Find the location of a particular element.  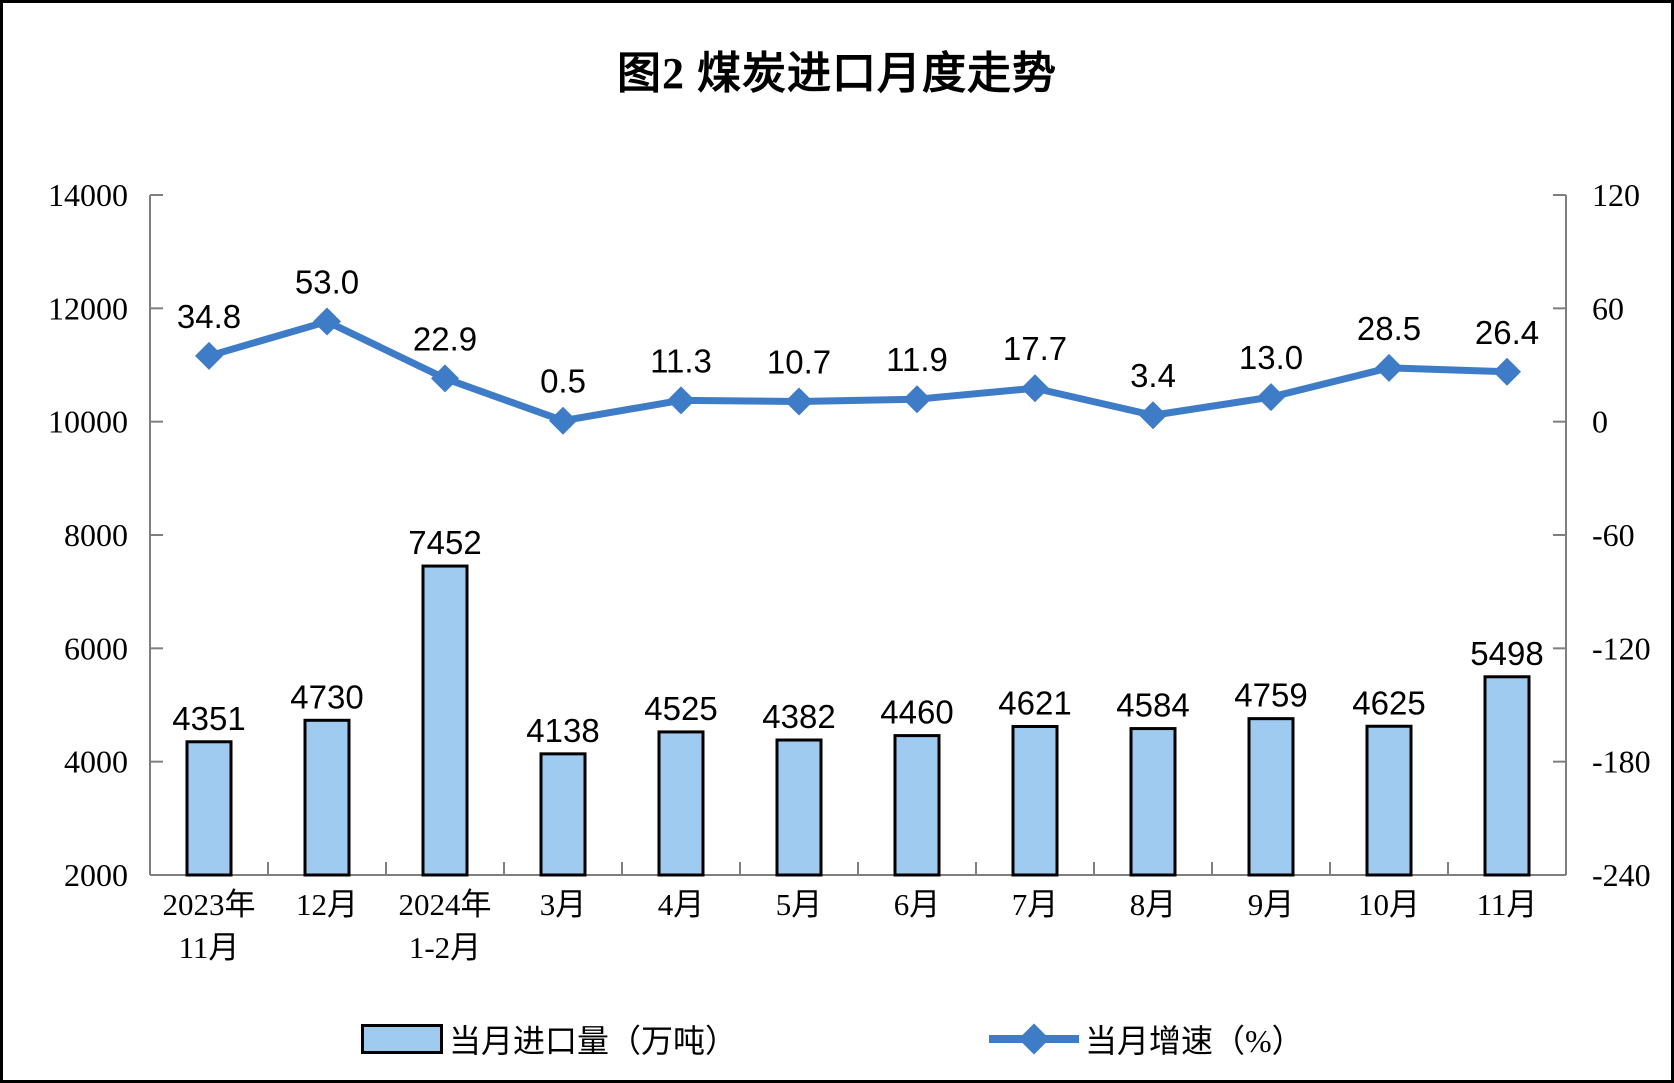

x-axis-label: 2023年 is located at coordinates (209, 904).